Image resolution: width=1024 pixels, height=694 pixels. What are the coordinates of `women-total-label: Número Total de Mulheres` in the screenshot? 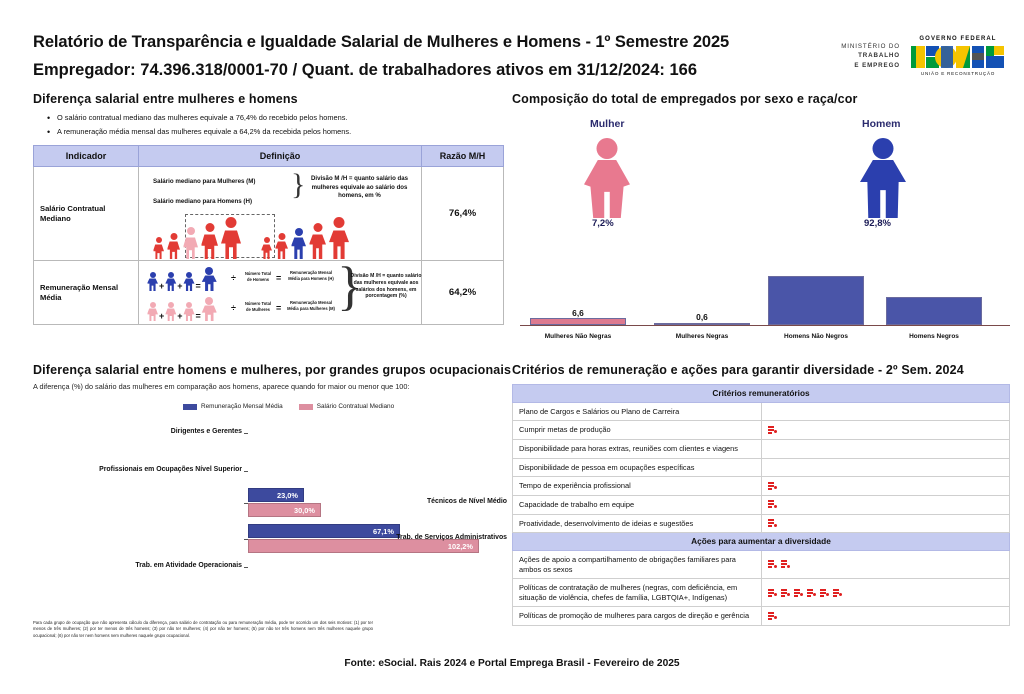 It's located at (258, 306).